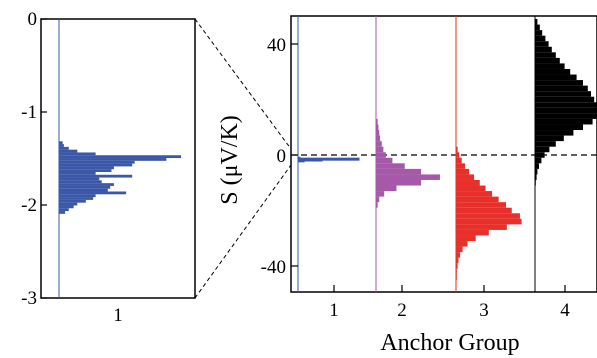  Describe the element at coordinates (565, 310) in the screenshot. I see `main-x-tick-label: 4` at that location.